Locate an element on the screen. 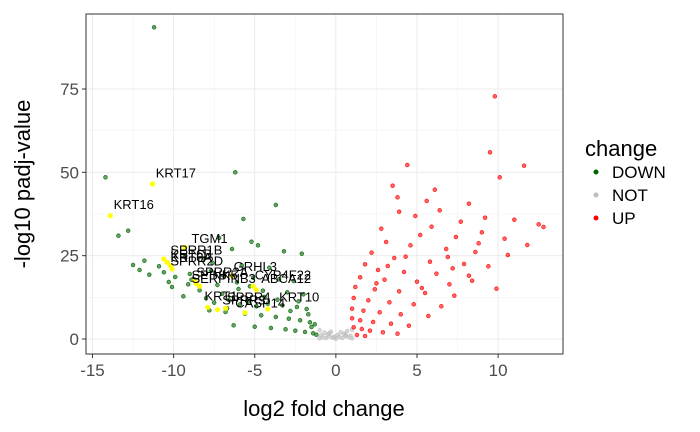 Image resolution: width=700 pixels, height=432 pixels. highlight-point-sprr1b is located at coordinates (164, 259).